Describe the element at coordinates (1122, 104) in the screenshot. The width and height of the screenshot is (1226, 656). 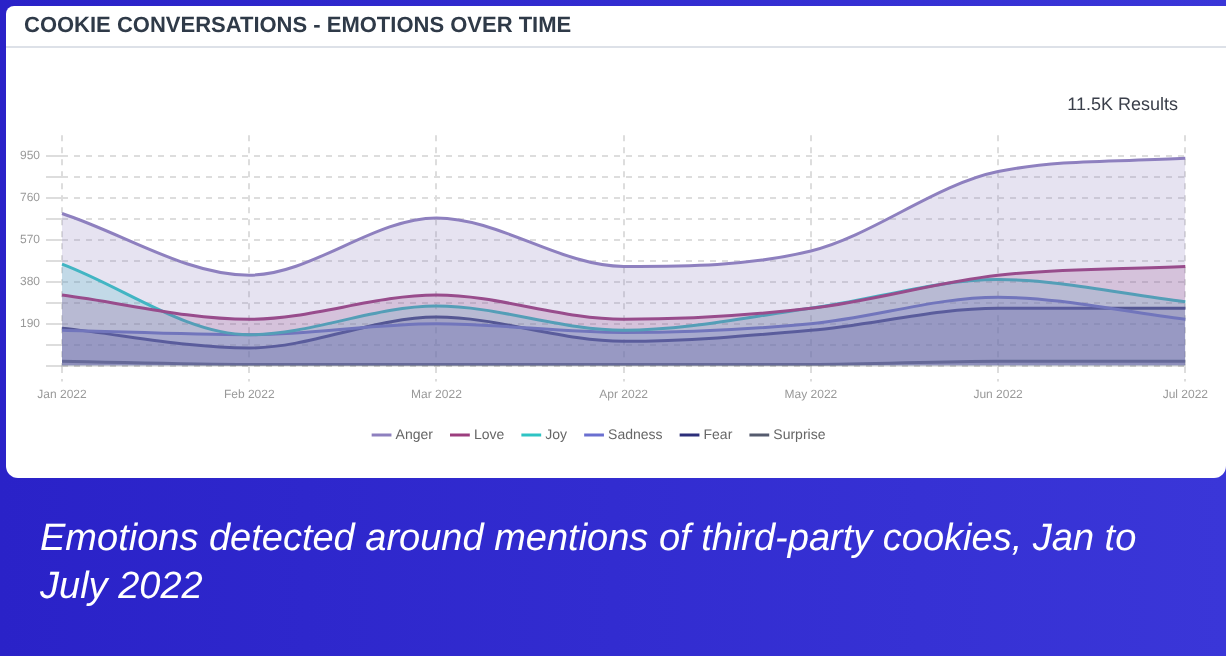
I see `text: 11.5K Results` at that location.